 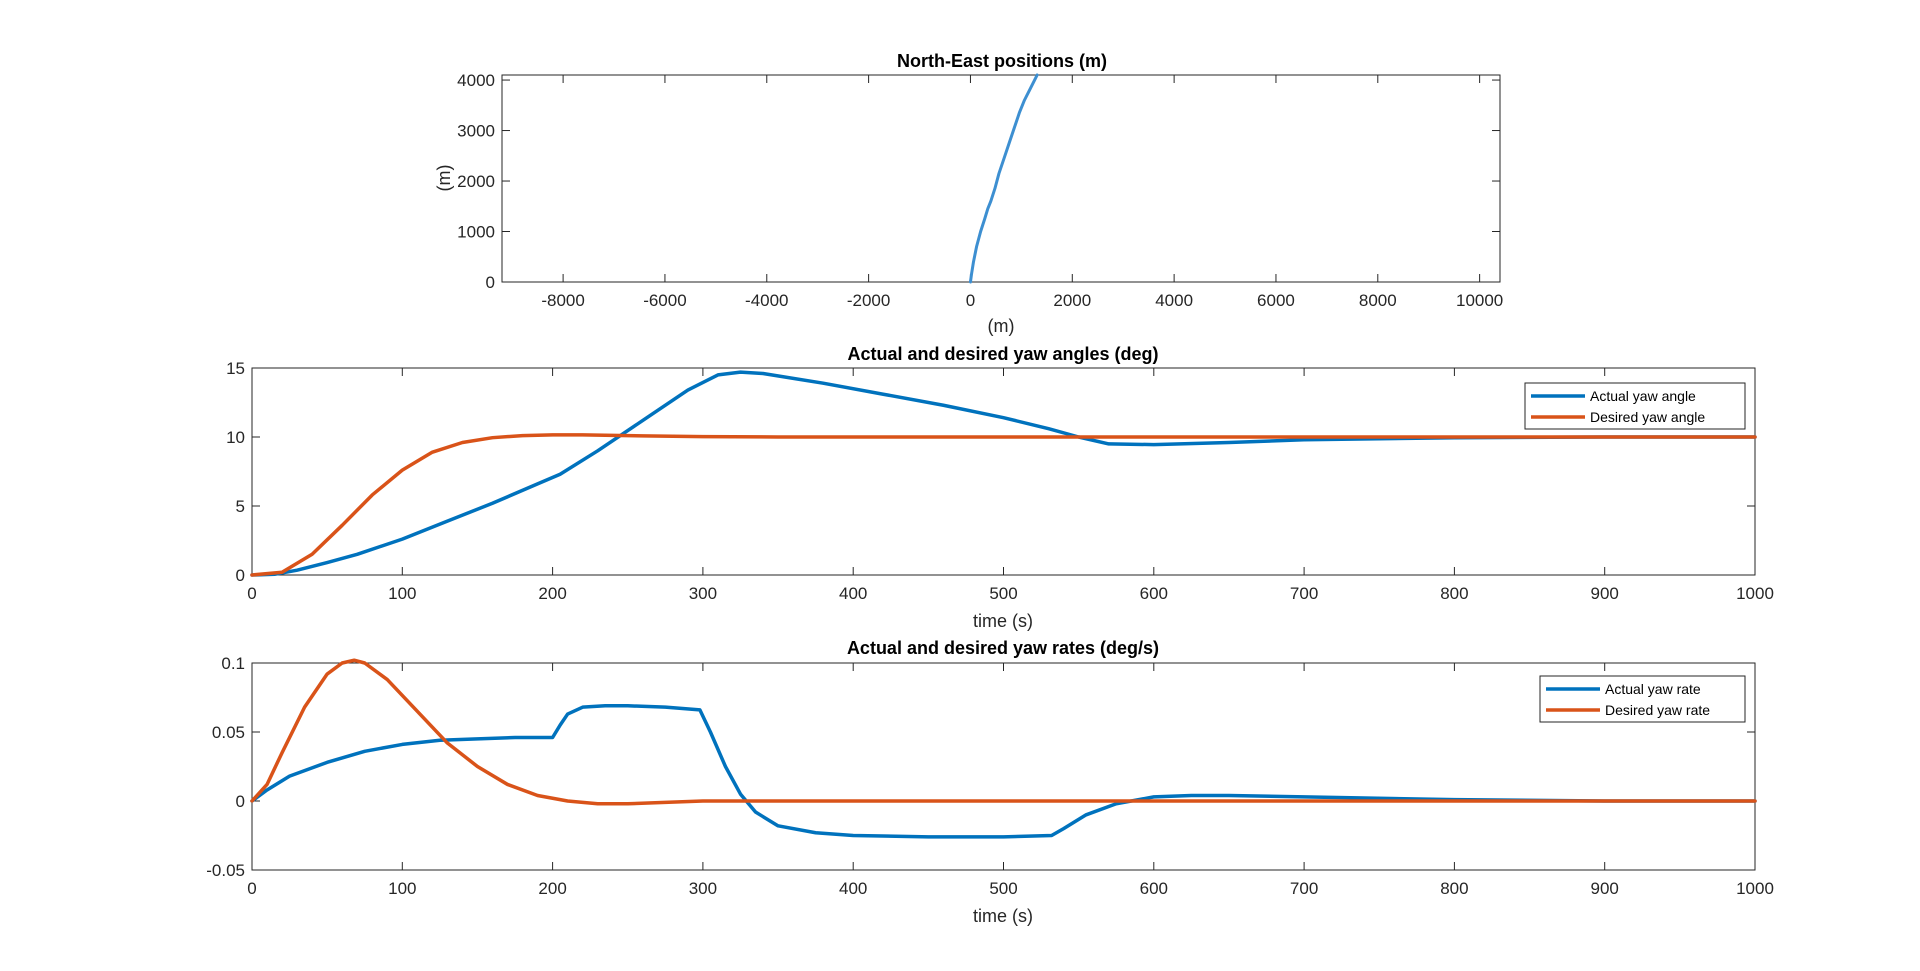 I want to click on x-tick-label: 4000, so click(x=1174, y=300).